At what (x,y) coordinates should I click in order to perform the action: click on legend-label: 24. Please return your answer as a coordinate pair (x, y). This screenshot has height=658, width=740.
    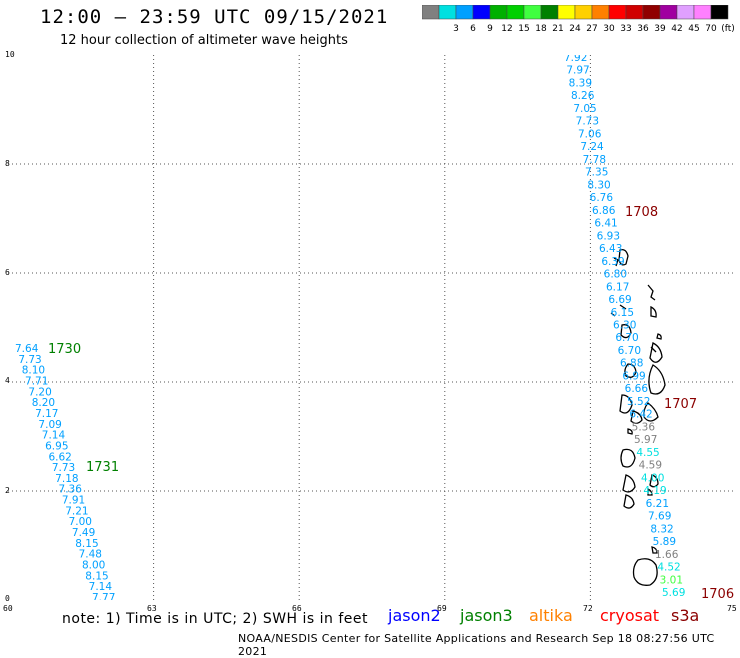
    Looking at the image, I should click on (575, 29).